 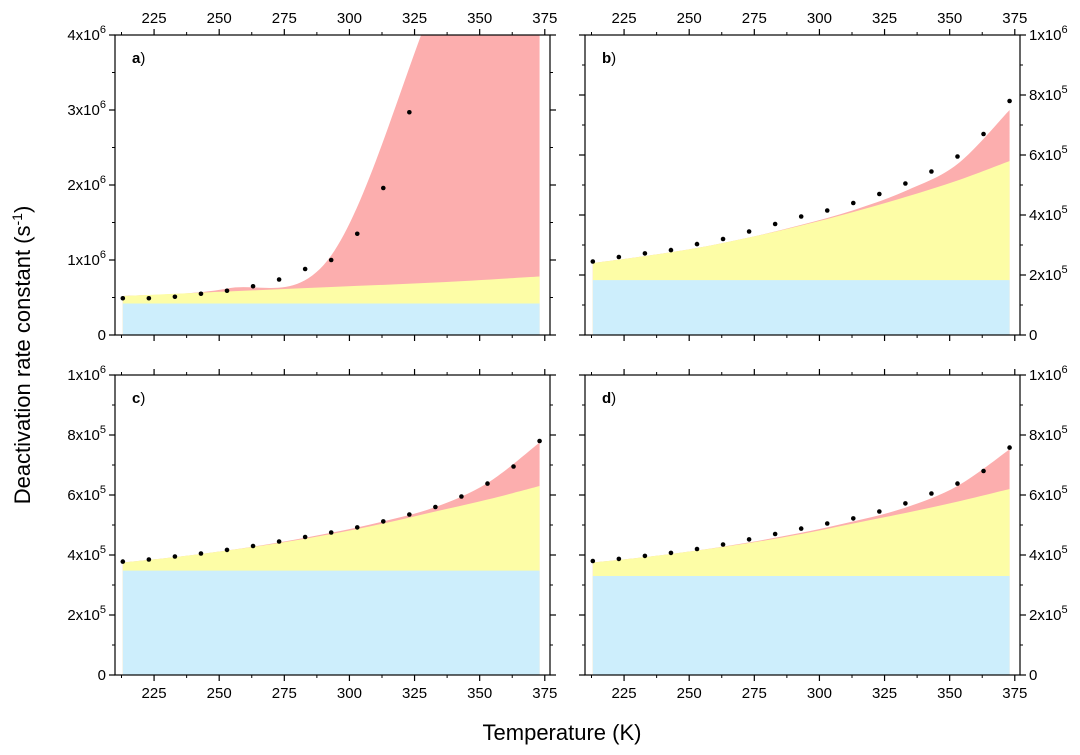 I want to click on region-base-b, so click(x=801, y=307).